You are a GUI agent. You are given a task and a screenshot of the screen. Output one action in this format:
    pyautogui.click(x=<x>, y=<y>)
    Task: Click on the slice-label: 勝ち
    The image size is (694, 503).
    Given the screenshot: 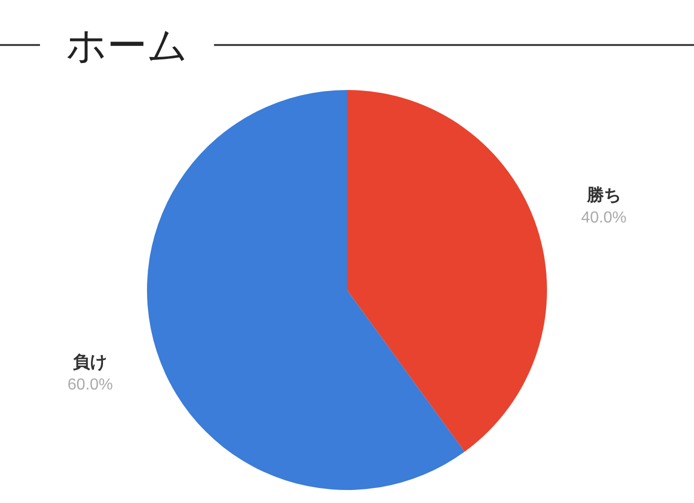 What is the action you would take?
    pyautogui.click(x=603, y=195)
    